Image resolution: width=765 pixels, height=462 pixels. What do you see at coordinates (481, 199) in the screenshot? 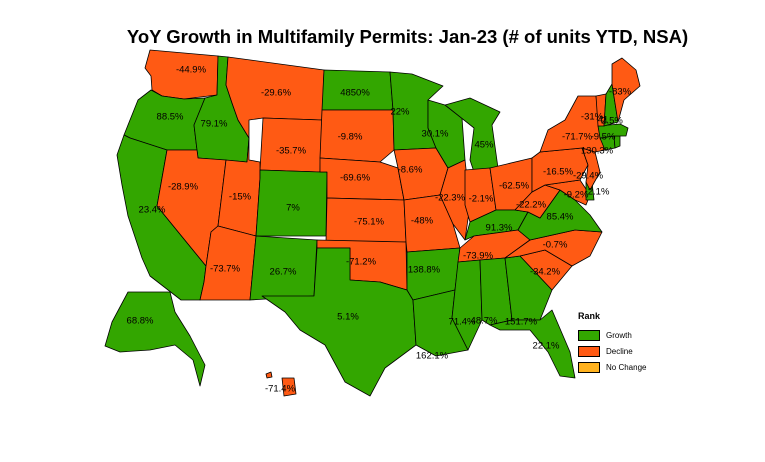
I see `state-label-IN: -2.1%` at bounding box center [481, 199].